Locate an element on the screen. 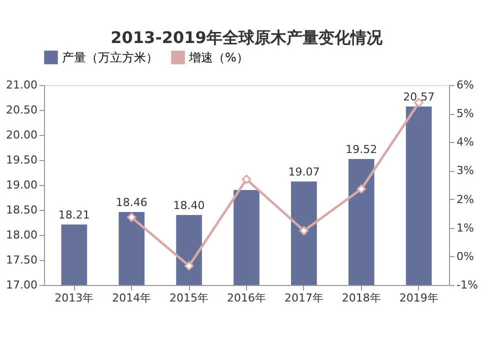 The image size is (500, 362). data-label: 20.57 is located at coordinates (419, 97).